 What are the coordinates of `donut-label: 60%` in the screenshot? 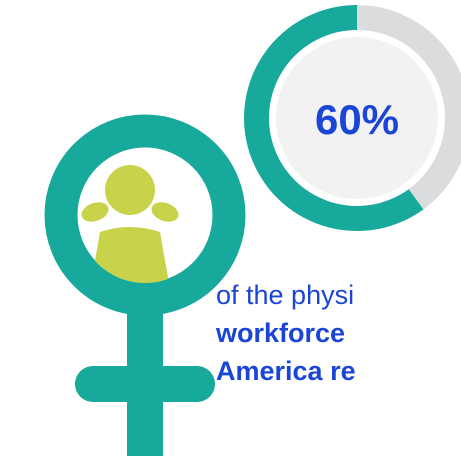 It's located at (357, 119).